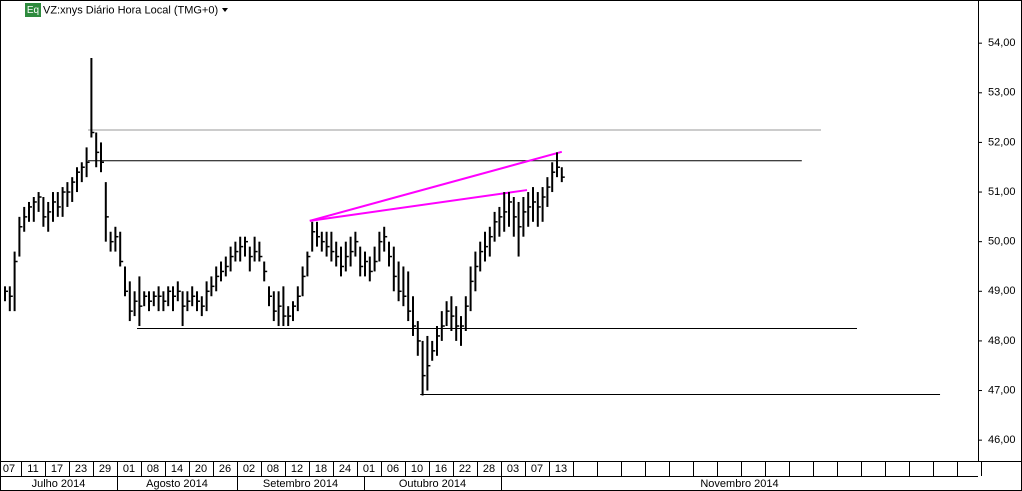 The image size is (1022, 491). I want to click on title-dropdown, so click(225, 10).